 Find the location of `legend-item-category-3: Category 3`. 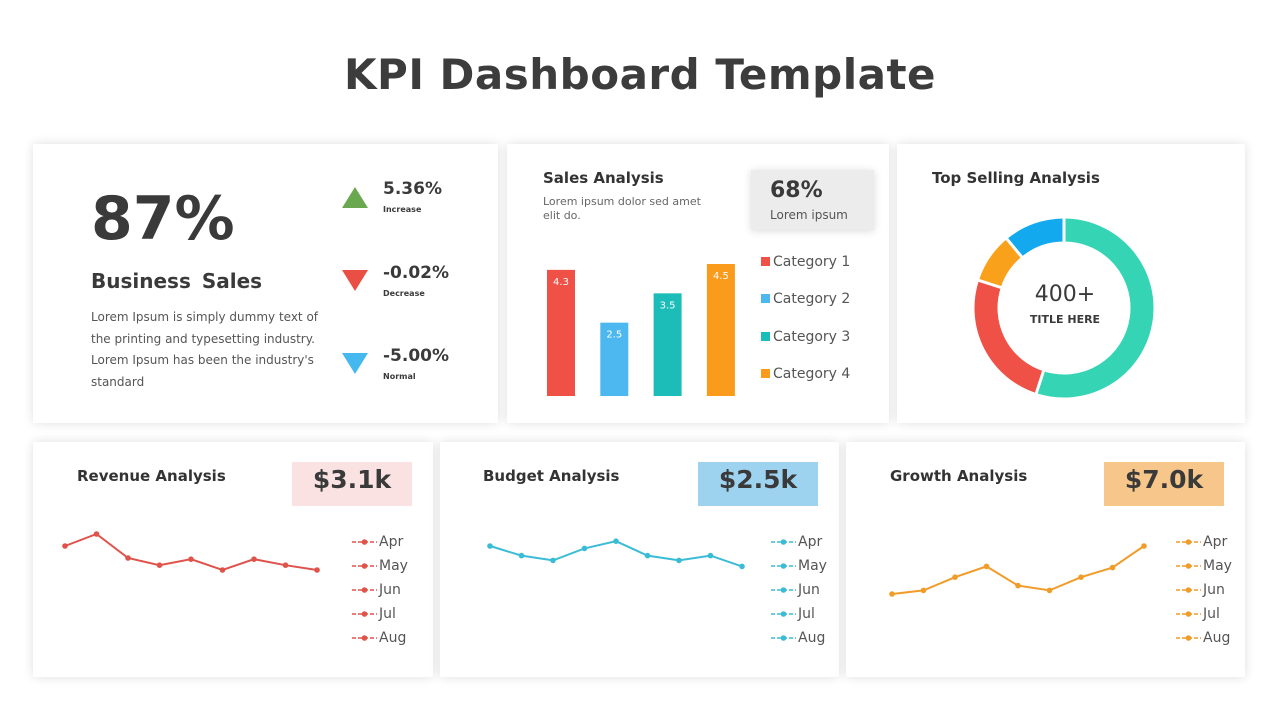

legend-item-category-3: Category 3 is located at coordinates (805, 337).